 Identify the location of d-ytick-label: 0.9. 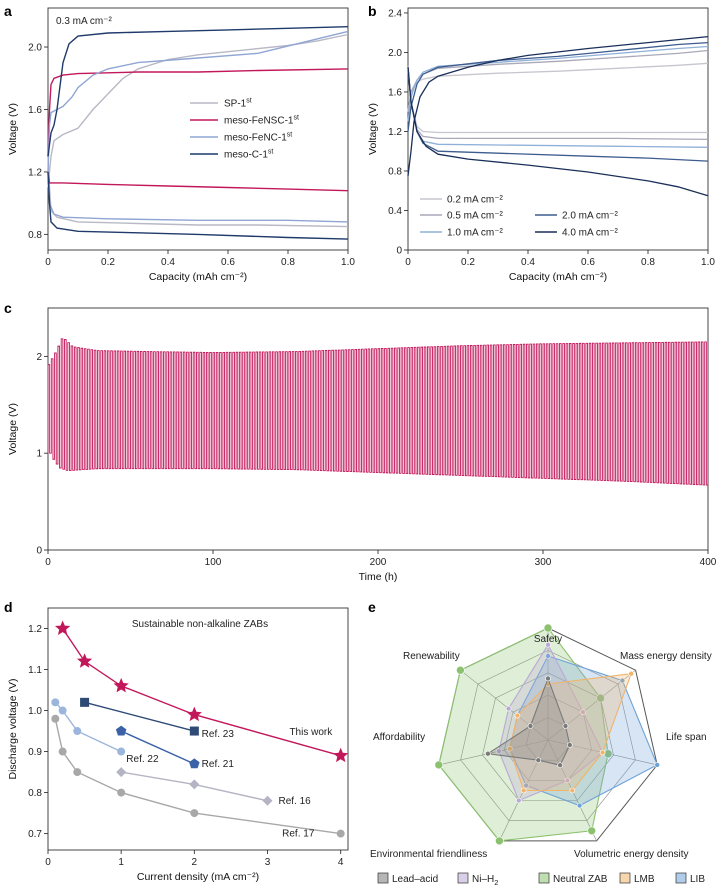
(35, 752).